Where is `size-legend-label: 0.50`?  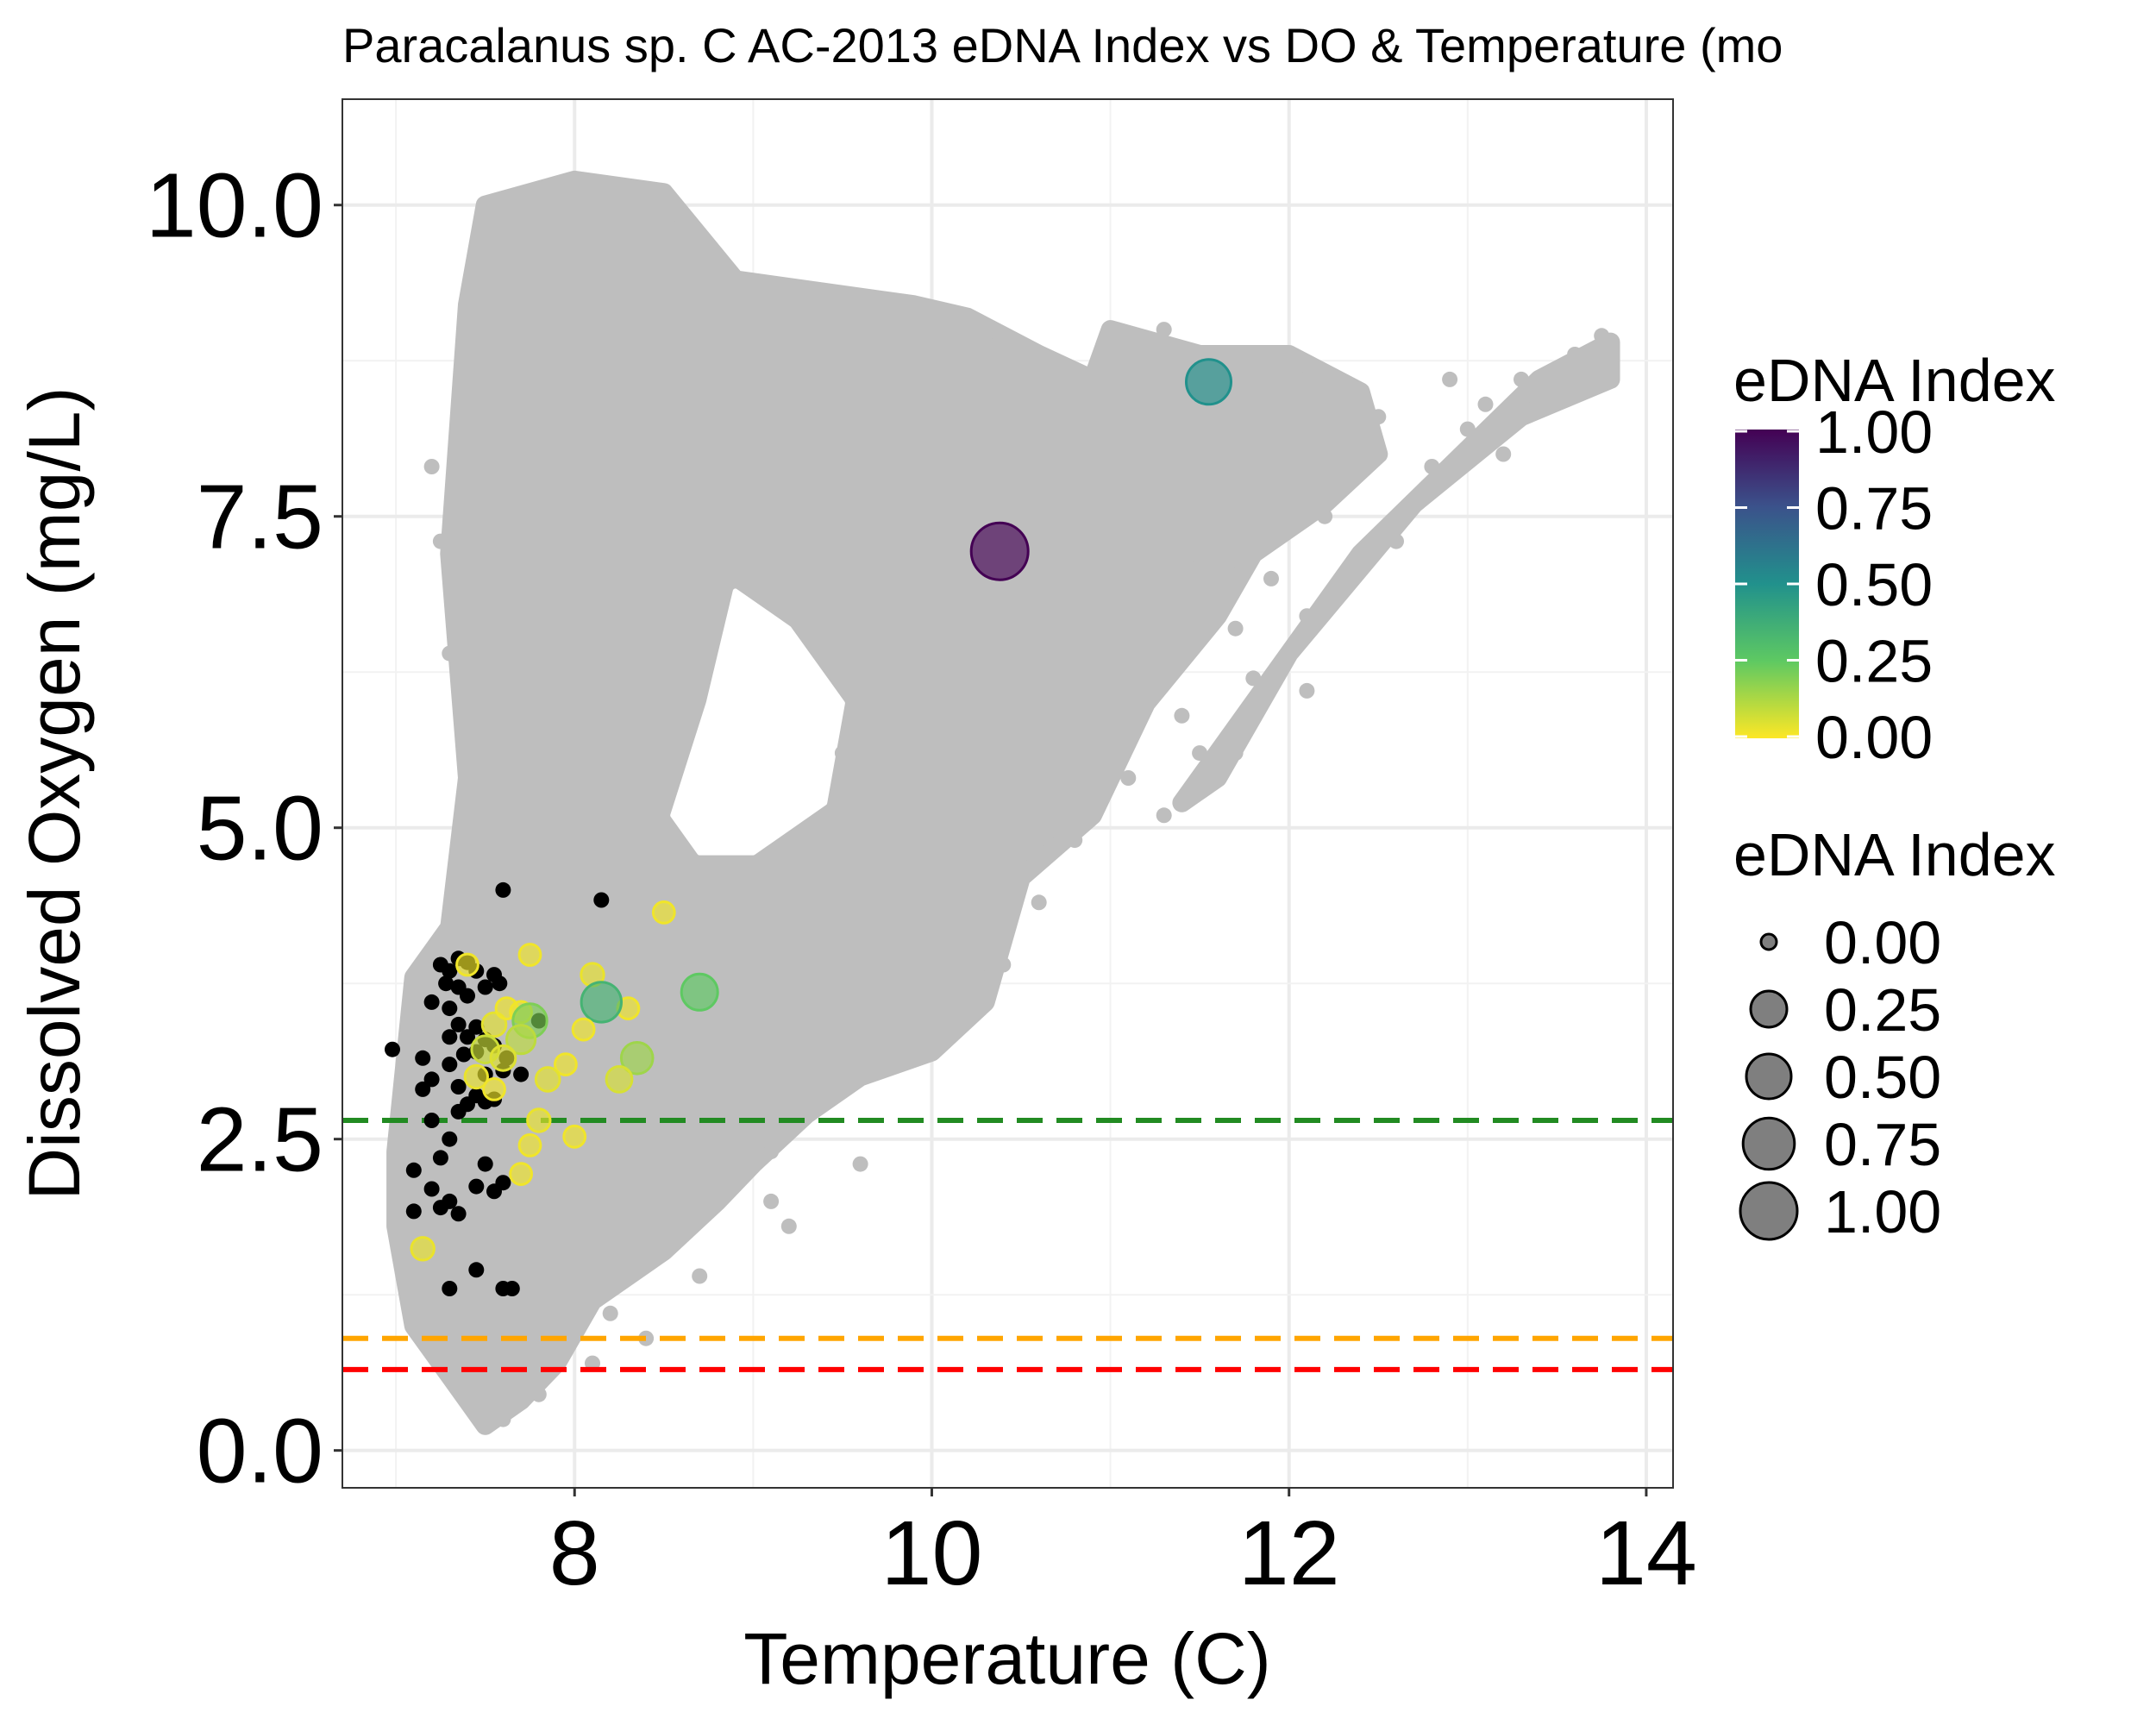 size-legend-label: 0.50 is located at coordinates (1882, 1078).